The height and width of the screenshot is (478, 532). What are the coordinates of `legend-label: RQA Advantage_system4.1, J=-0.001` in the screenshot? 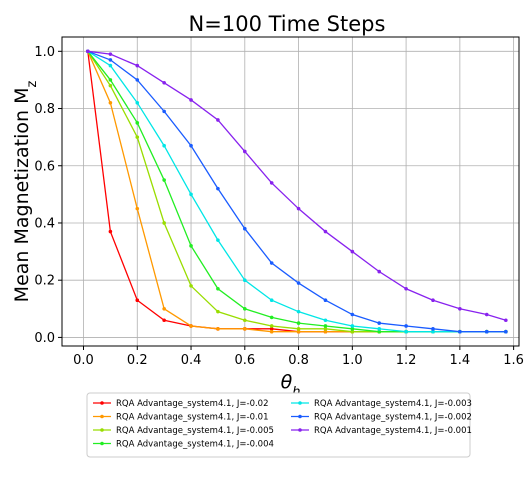 It's located at (393, 431).